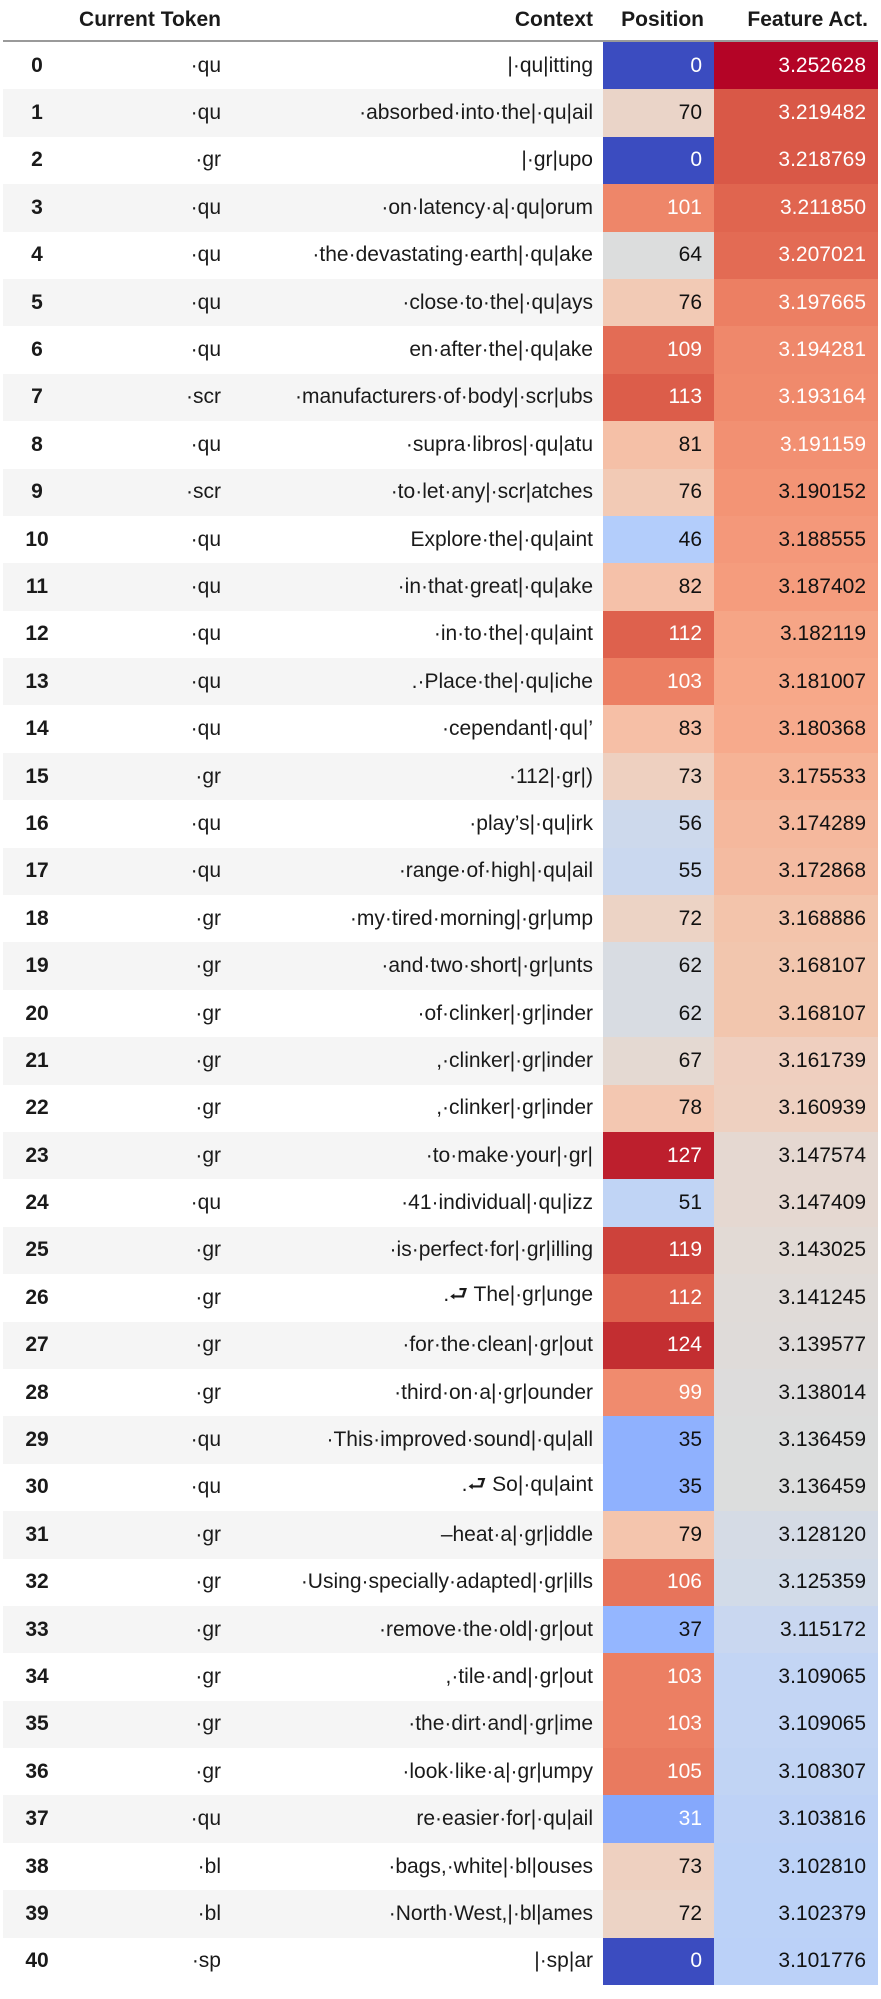 This screenshot has height=1999, width=881. Describe the element at coordinates (37, 397) in the screenshot. I see `row-index: 7` at that location.